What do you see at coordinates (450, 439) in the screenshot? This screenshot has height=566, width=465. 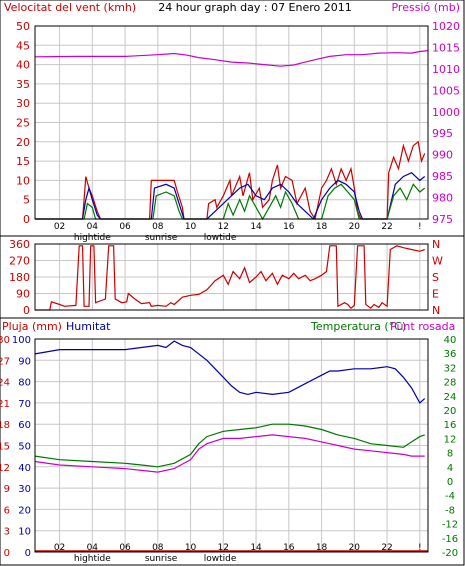 I see `temperature-tick-label: 12` at bounding box center [450, 439].